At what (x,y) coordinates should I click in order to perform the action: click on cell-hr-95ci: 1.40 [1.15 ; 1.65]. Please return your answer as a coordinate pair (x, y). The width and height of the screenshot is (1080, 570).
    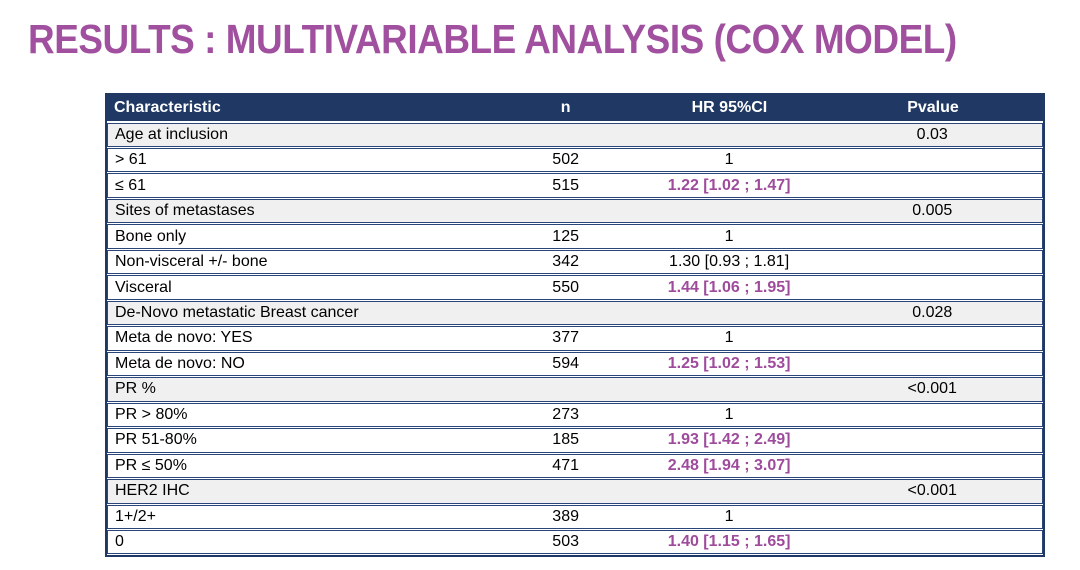
    Looking at the image, I should click on (729, 542).